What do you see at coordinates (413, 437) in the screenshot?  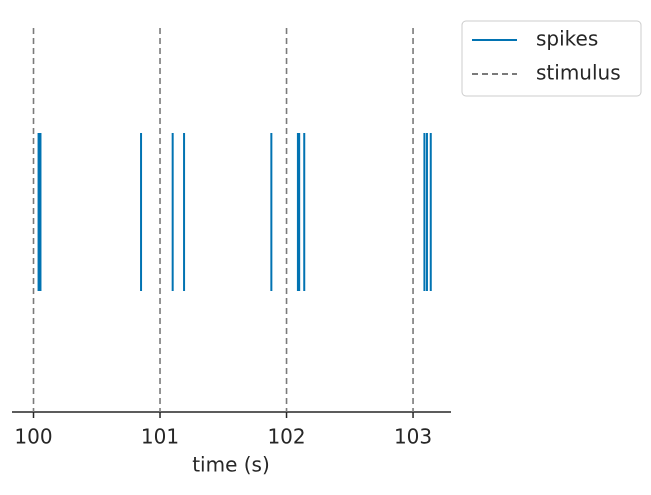 I see `x-tick-label: 103` at bounding box center [413, 437].